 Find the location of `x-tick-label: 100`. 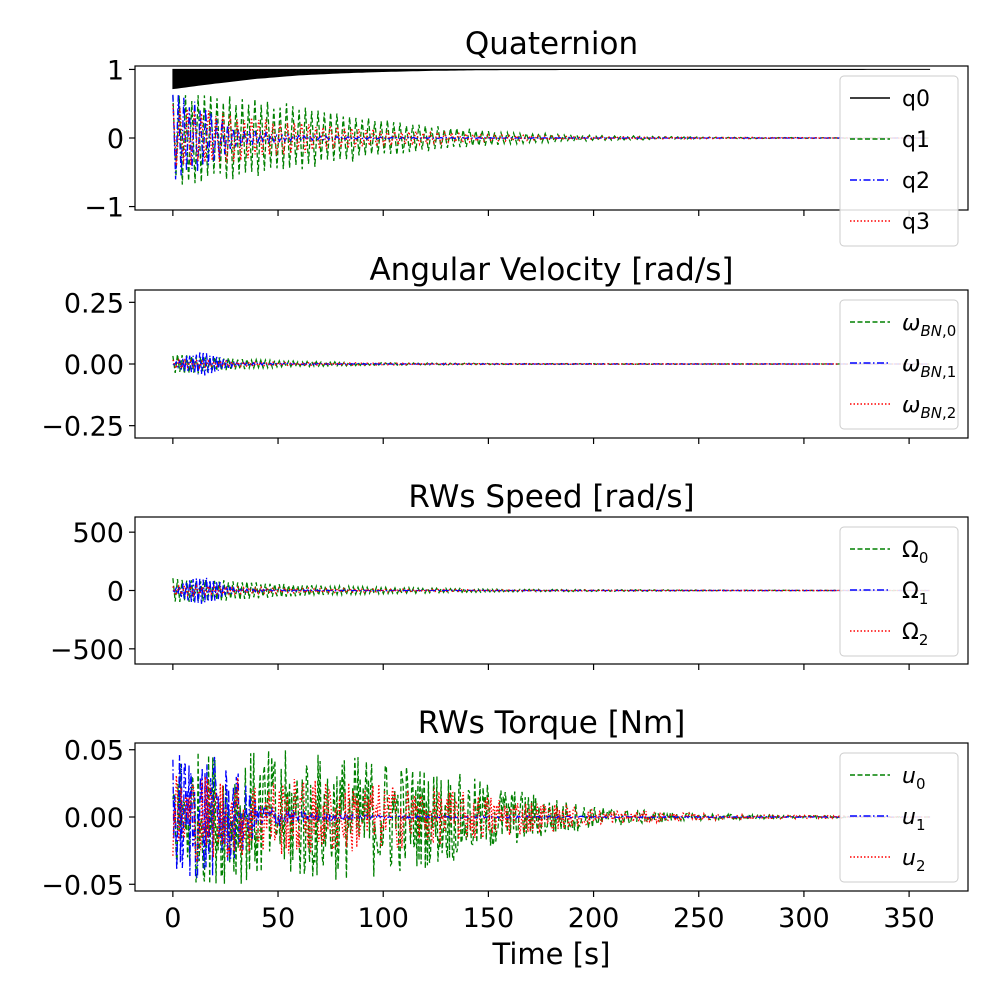

x-tick-label: 100 is located at coordinates (383, 918).